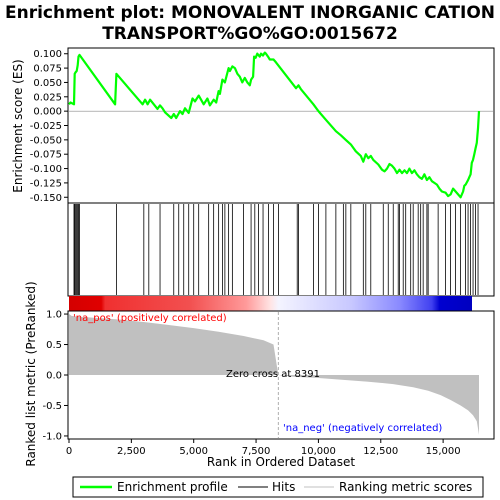 The image size is (500, 500). I want to click on rank-x-axis-label: Rank in Ordered Dataset, so click(281, 462).